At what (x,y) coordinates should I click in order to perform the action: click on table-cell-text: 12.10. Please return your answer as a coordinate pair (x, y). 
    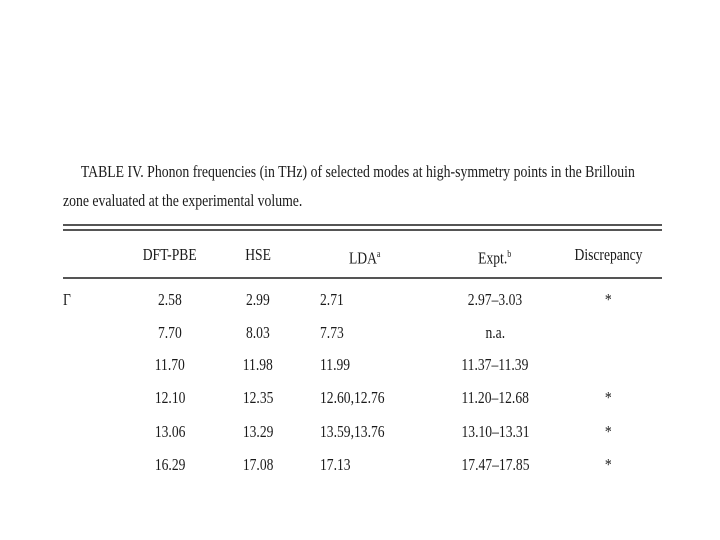
    Looking at the image, I should click on (170, 398).